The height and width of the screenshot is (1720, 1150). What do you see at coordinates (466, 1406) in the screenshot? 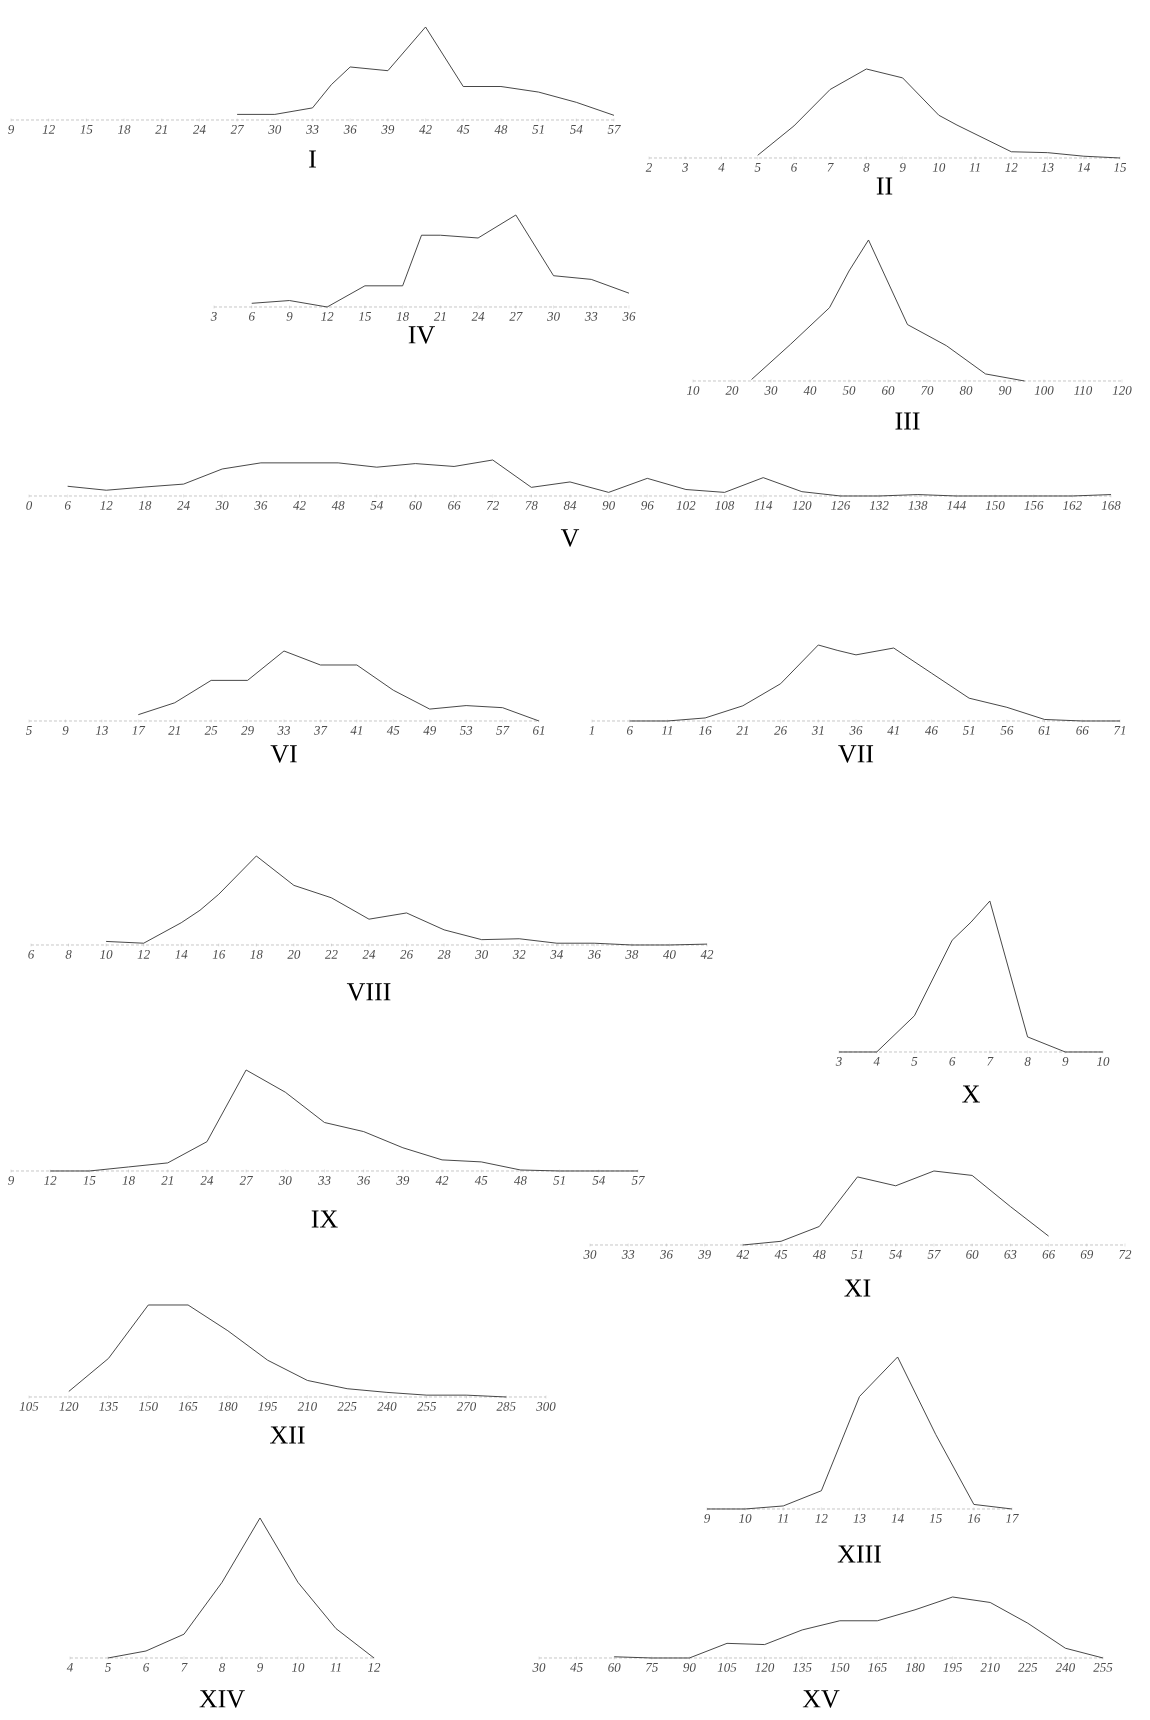
I see `x-tick-label: 270` at bounding box center [466, 1406].